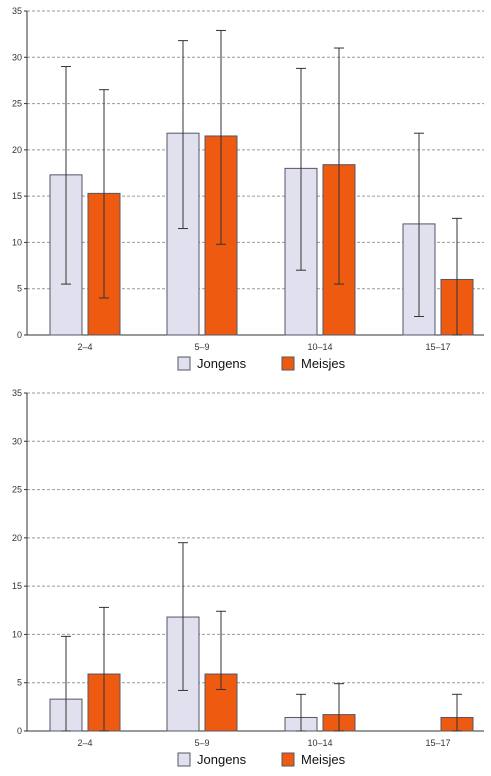  I want to click on bar-meisjes, so click(221, 702).